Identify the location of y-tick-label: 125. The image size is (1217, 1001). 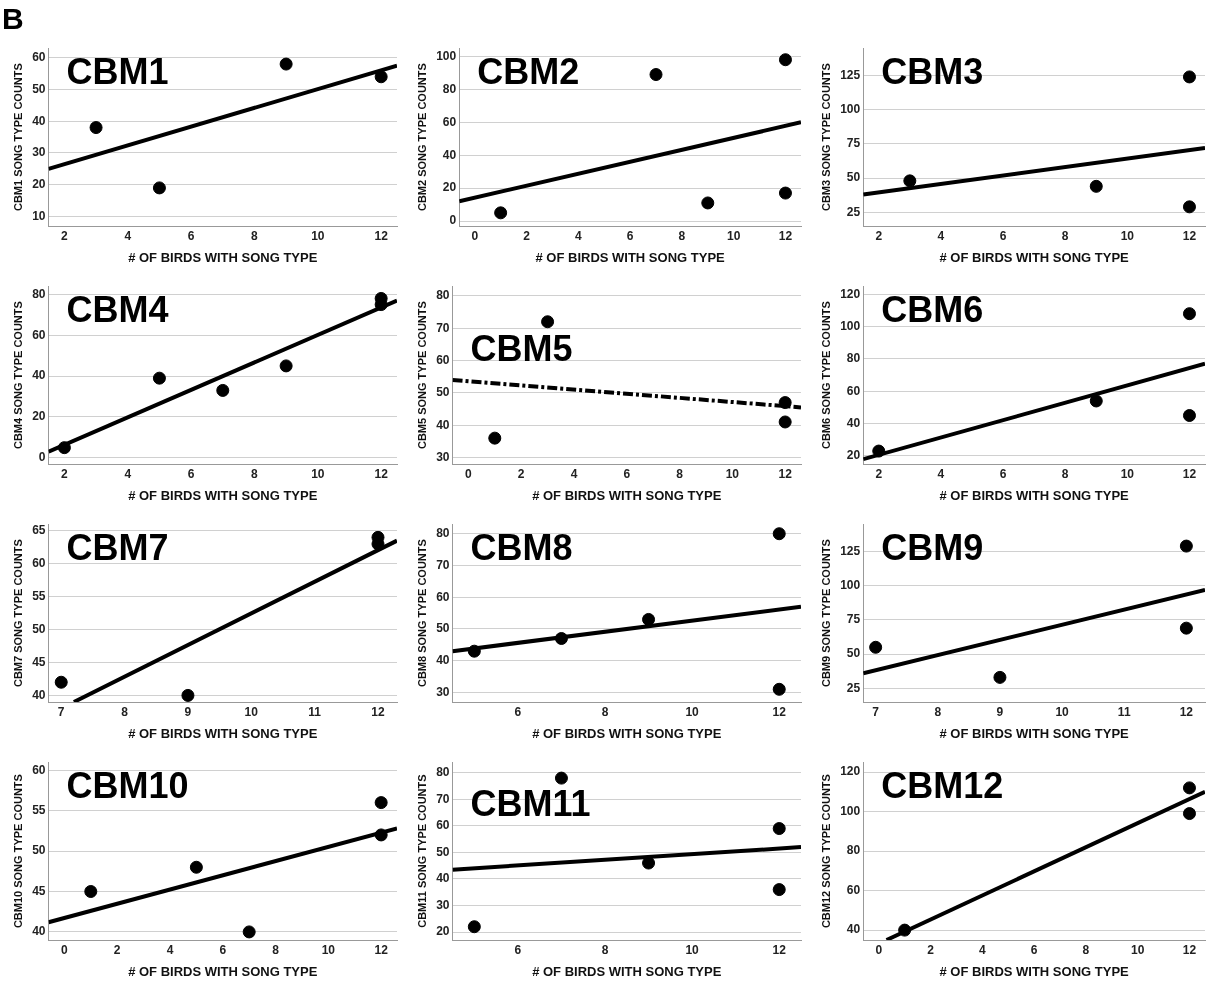
(850, 550).